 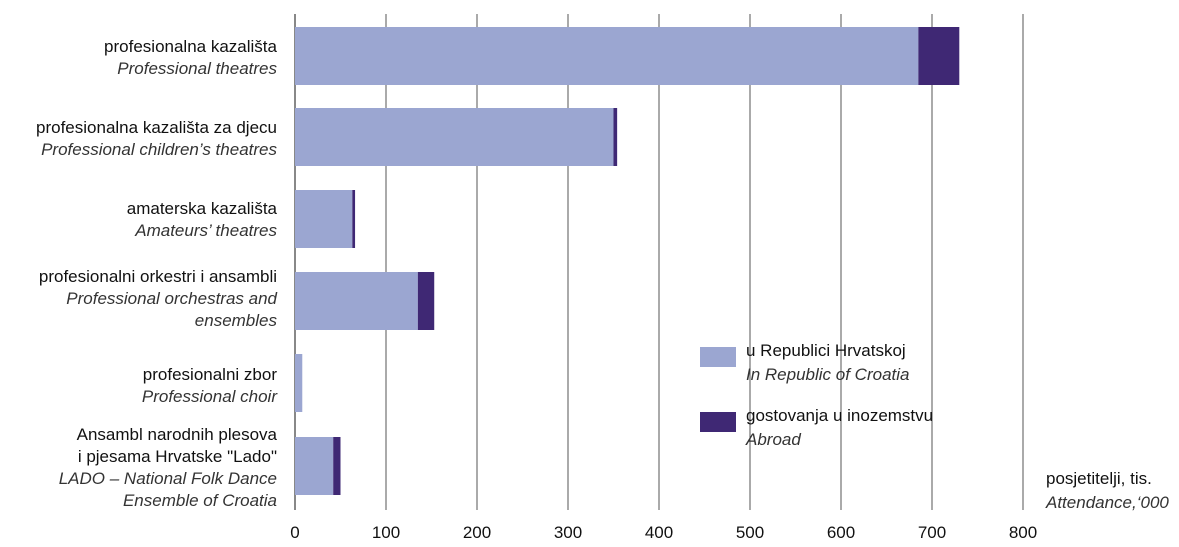 What do you see at coordinates (202, 220) in the screenshot?
I see `category-label-2: amaterska kazališta Amateurs’ theatres` at bounding box center [202, 220].